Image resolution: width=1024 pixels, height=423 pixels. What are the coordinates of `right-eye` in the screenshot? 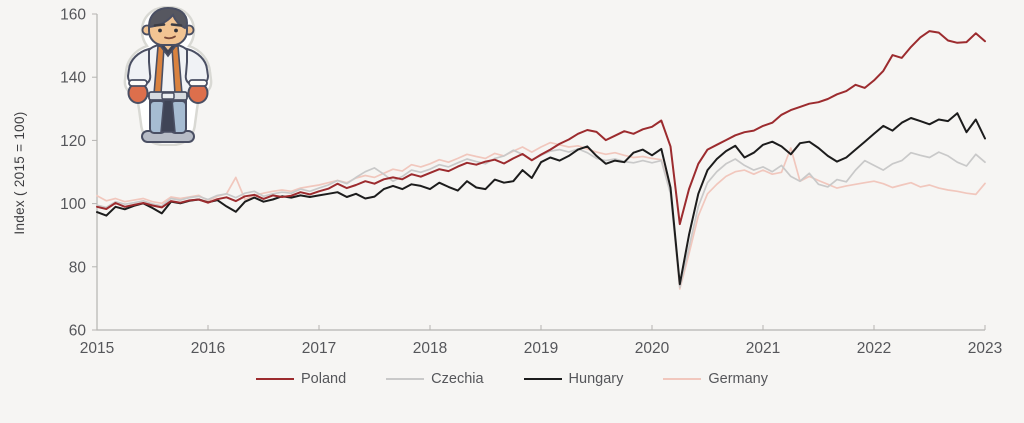 It's located at (176, 30).